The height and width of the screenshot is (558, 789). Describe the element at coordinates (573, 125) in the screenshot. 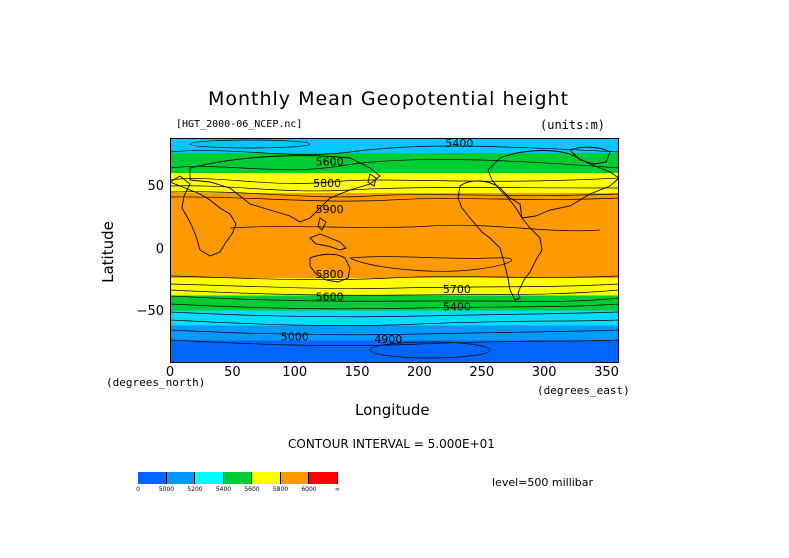

I see `units-label: (units:m)` at that location.